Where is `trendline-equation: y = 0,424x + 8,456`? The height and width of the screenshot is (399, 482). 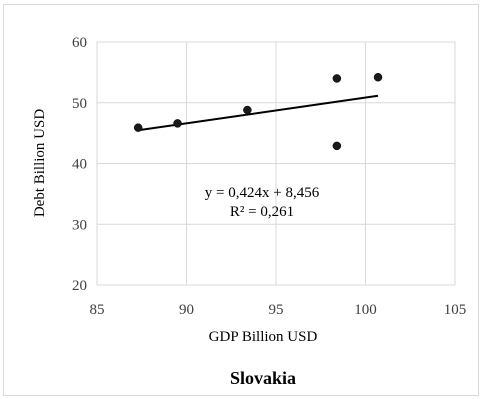
trendline-equation: y = 0,424x + 8,456 is located at coordinates (262, 193).